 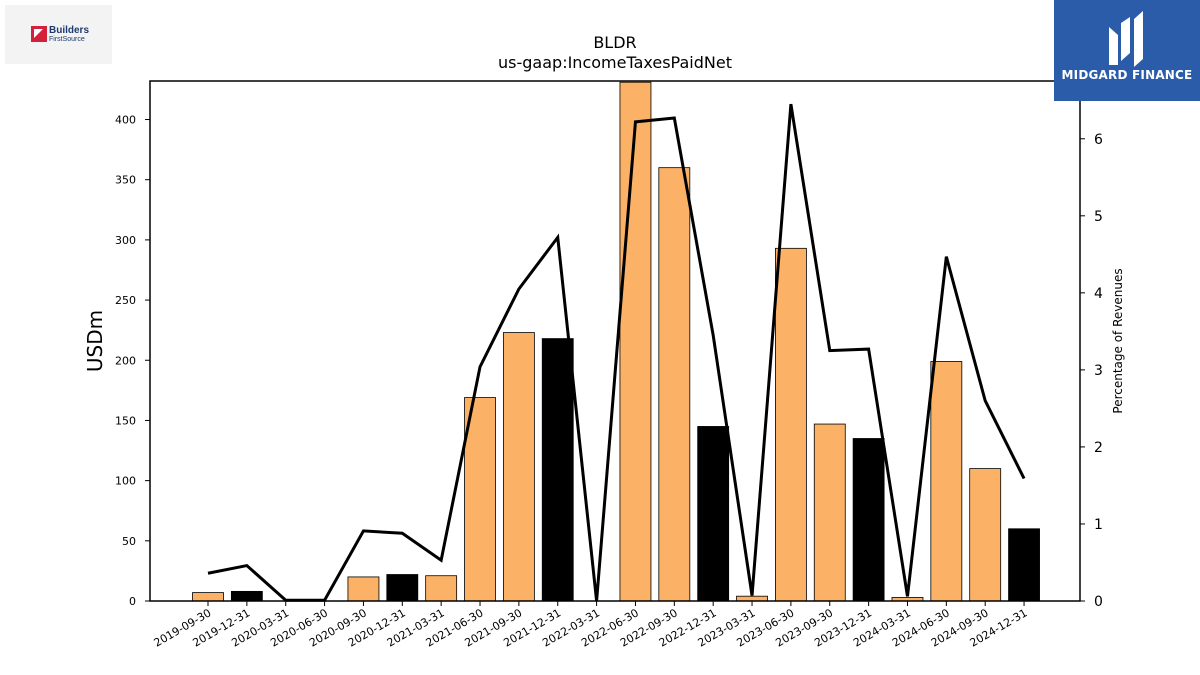 I want to click on y2-tick-label: 0, so click(x=1098, y=602).